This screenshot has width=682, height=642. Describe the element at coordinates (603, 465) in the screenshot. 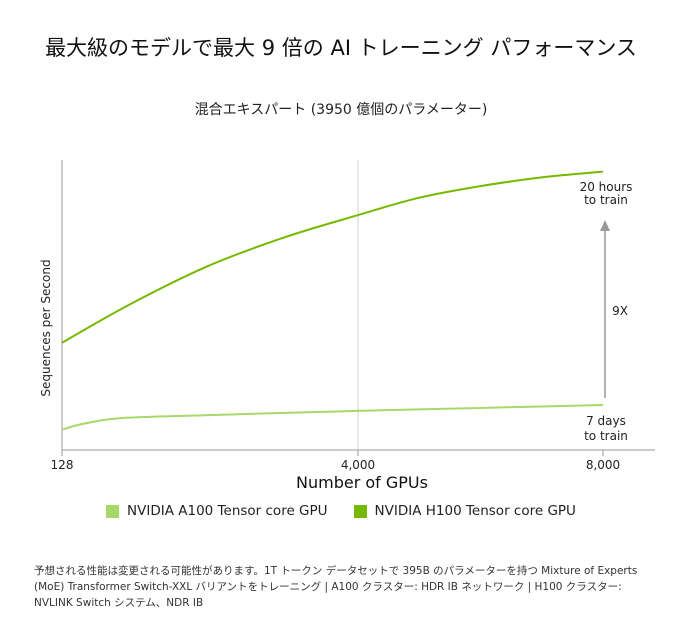

I see `x-tick-label-8000: 8,000` at that location.